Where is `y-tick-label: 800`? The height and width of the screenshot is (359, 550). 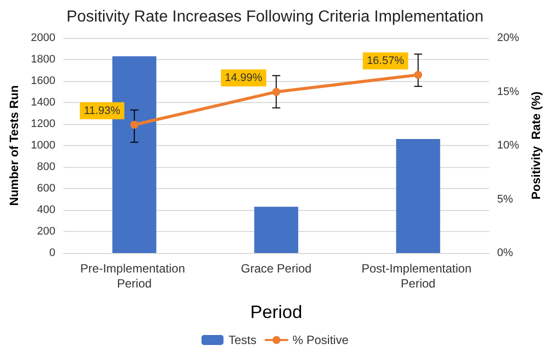 y-tick-label: 800 is located at coordinates (46, 167).